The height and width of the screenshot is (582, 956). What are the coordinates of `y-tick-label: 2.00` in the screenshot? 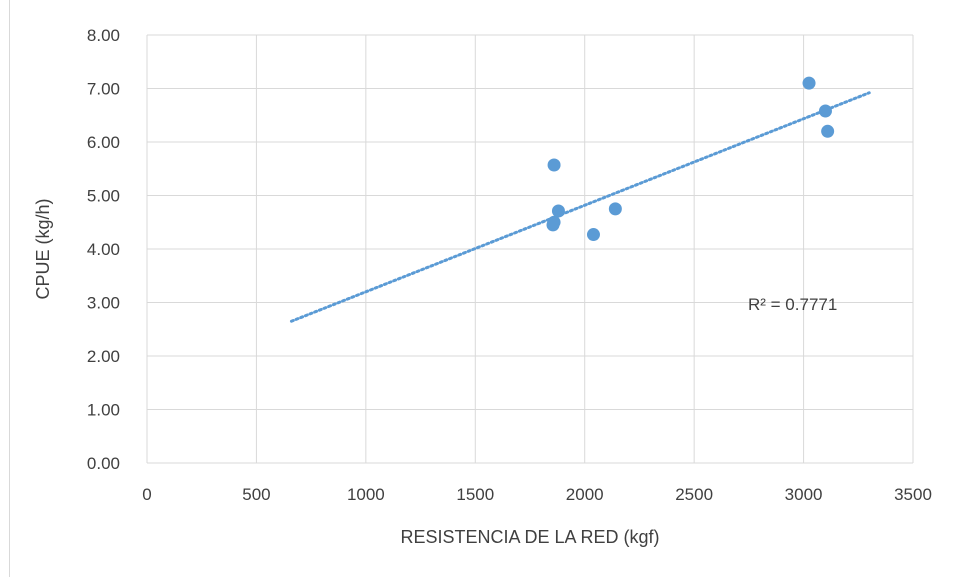 It's located at (103, 356).